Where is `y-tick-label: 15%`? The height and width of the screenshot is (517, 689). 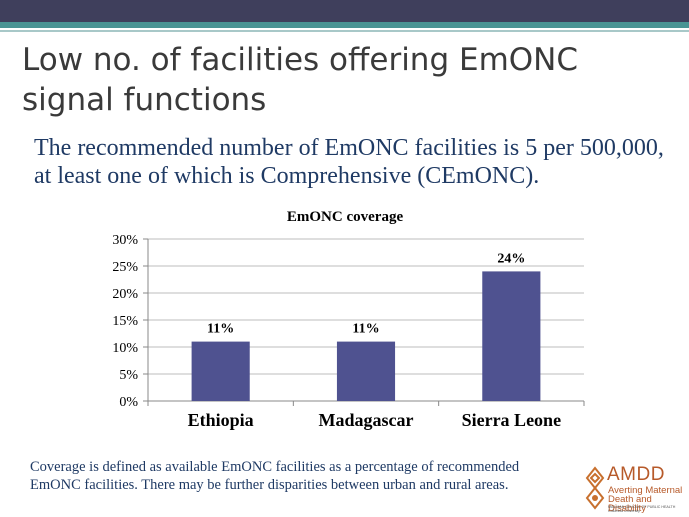 y-tick-label: 15% is located at coordinates (125, 321).